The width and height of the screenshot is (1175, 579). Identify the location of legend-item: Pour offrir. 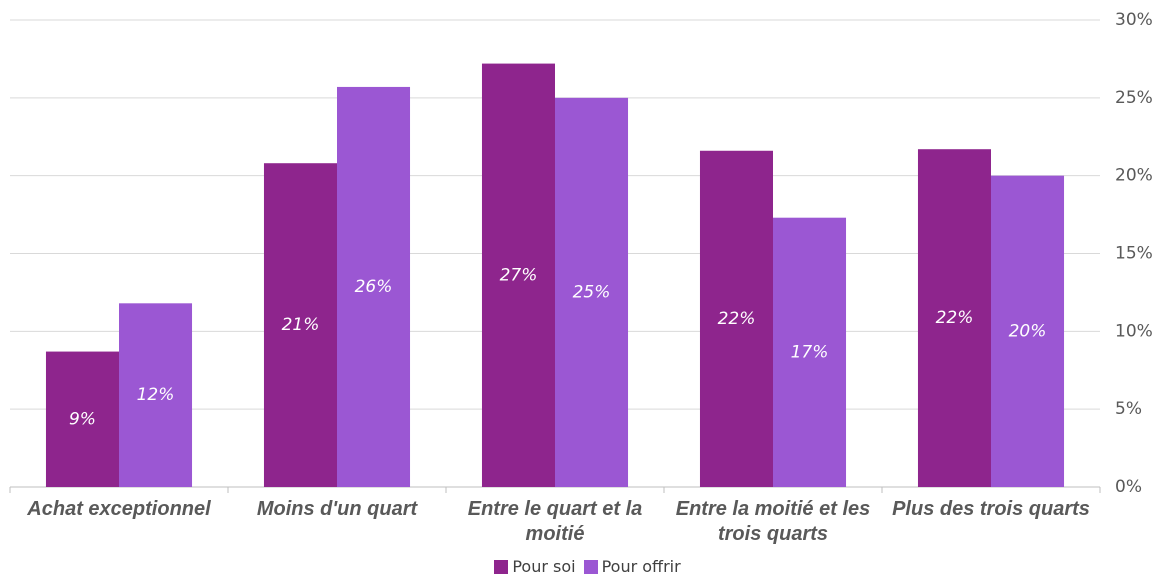
(632, 566).